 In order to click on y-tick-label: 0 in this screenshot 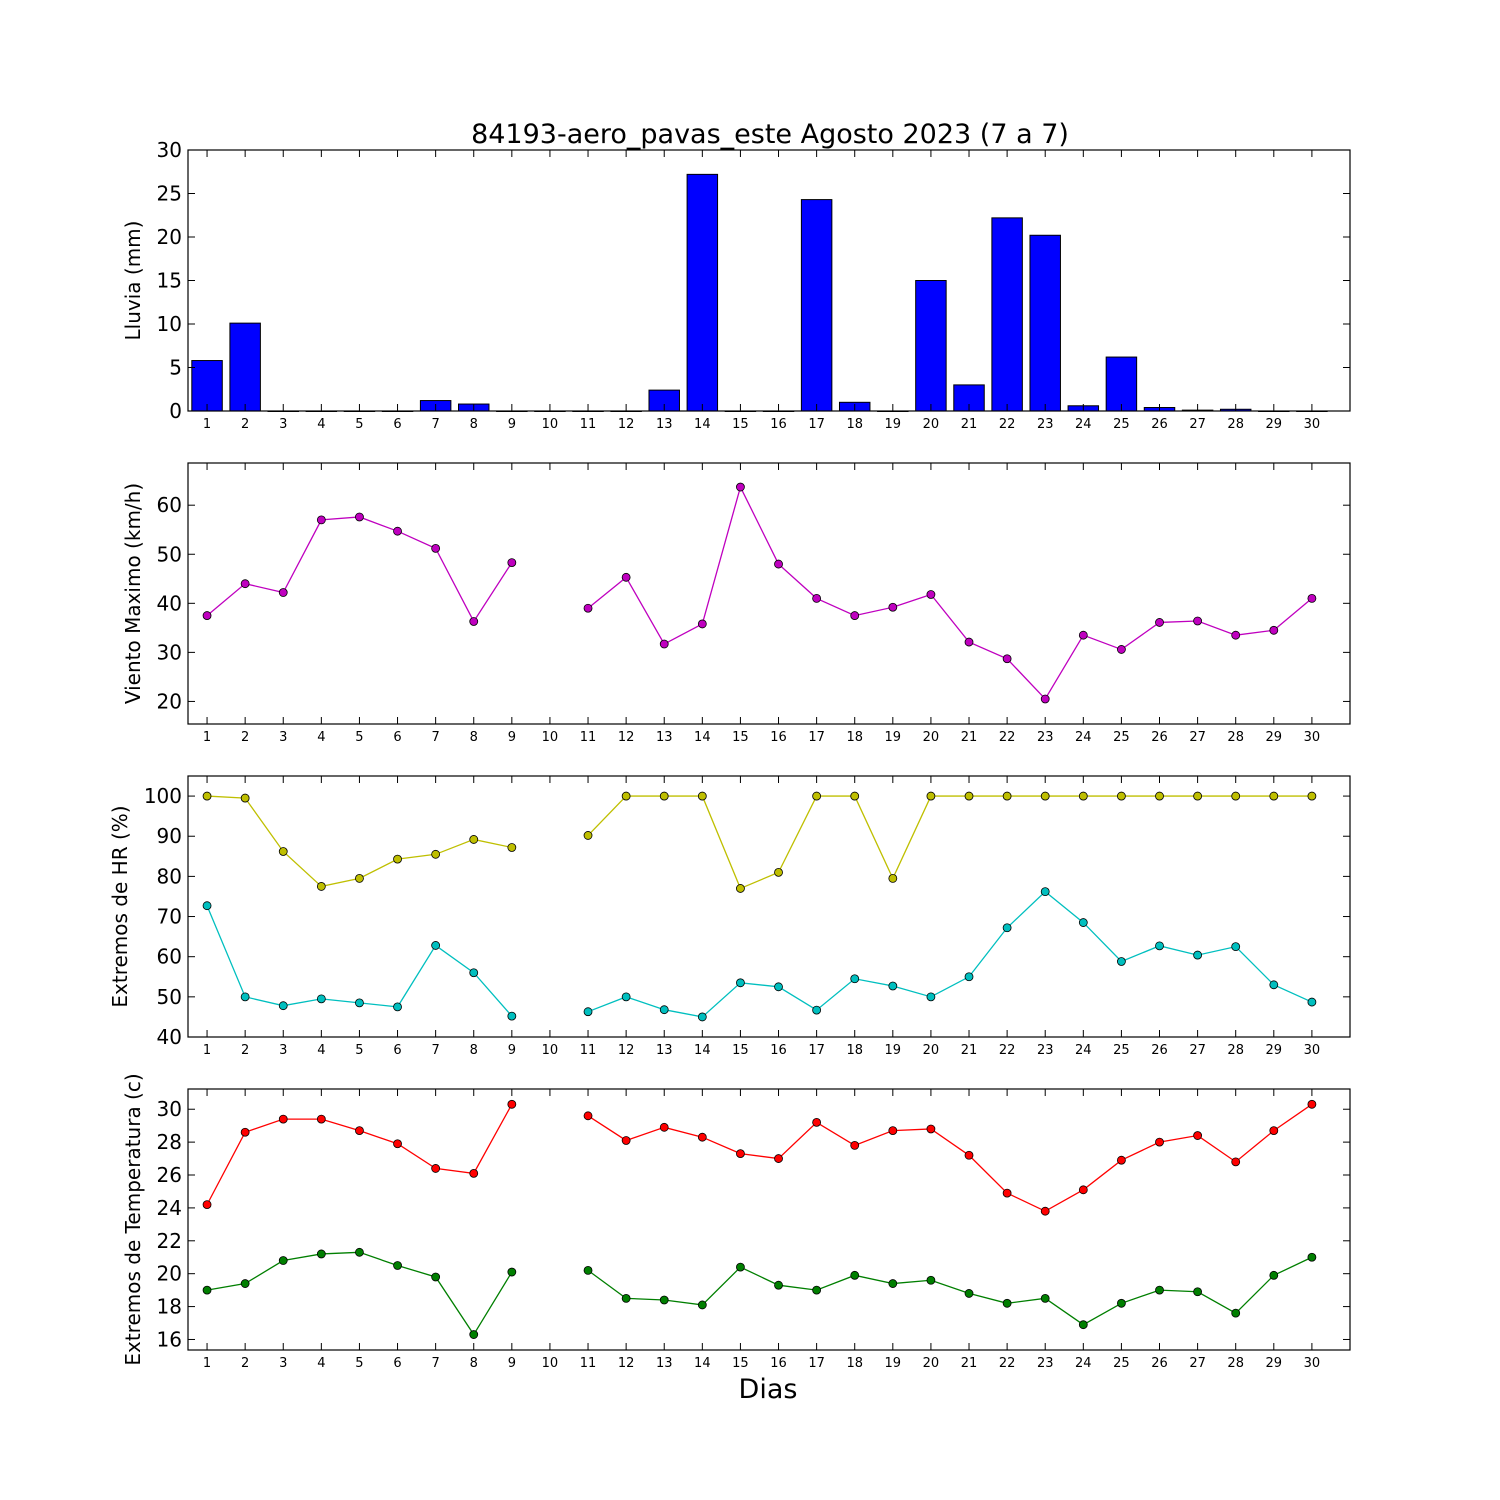, I will do `click(175, 411)`.